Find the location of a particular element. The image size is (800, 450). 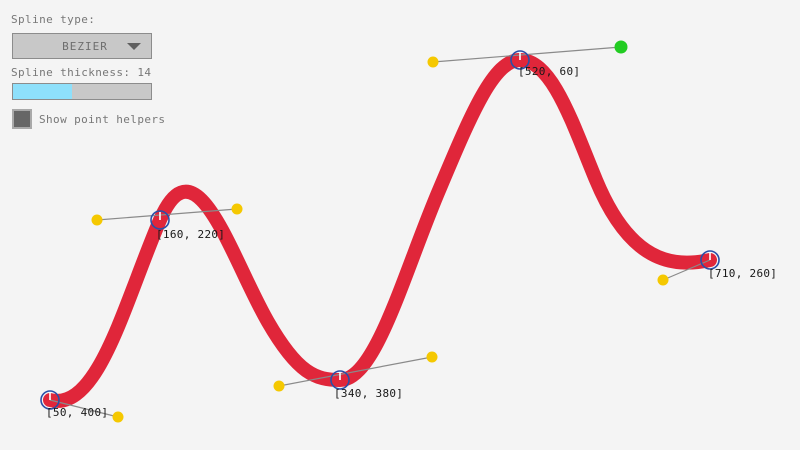

point-coordinate-label: [520, 60] is located at coordinates (549, 71).